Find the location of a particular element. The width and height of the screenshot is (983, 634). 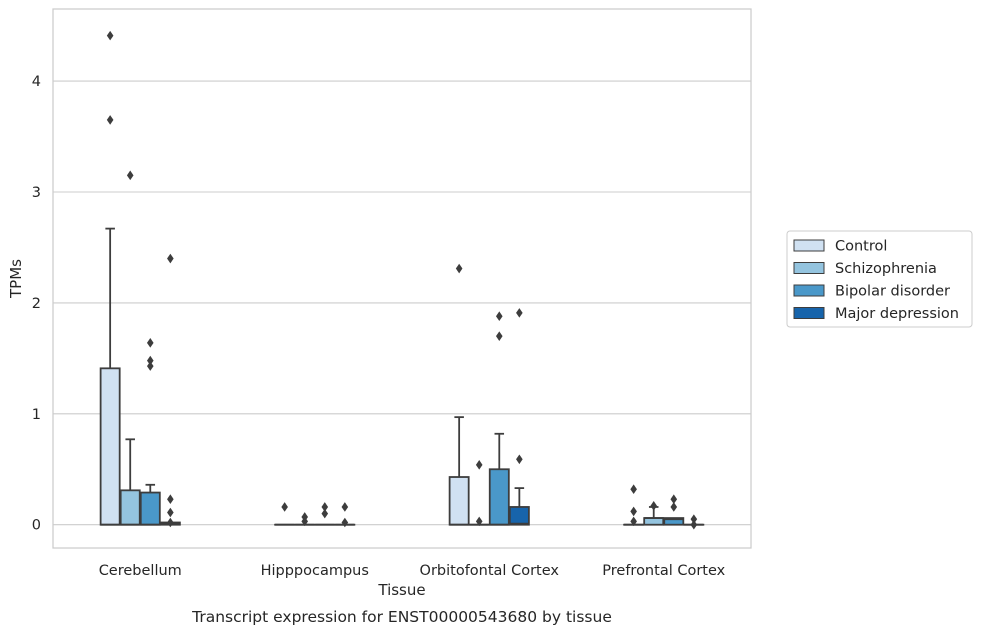

x-tick-label: Orbitofontal Cortex is located at coordinates (490, 571).